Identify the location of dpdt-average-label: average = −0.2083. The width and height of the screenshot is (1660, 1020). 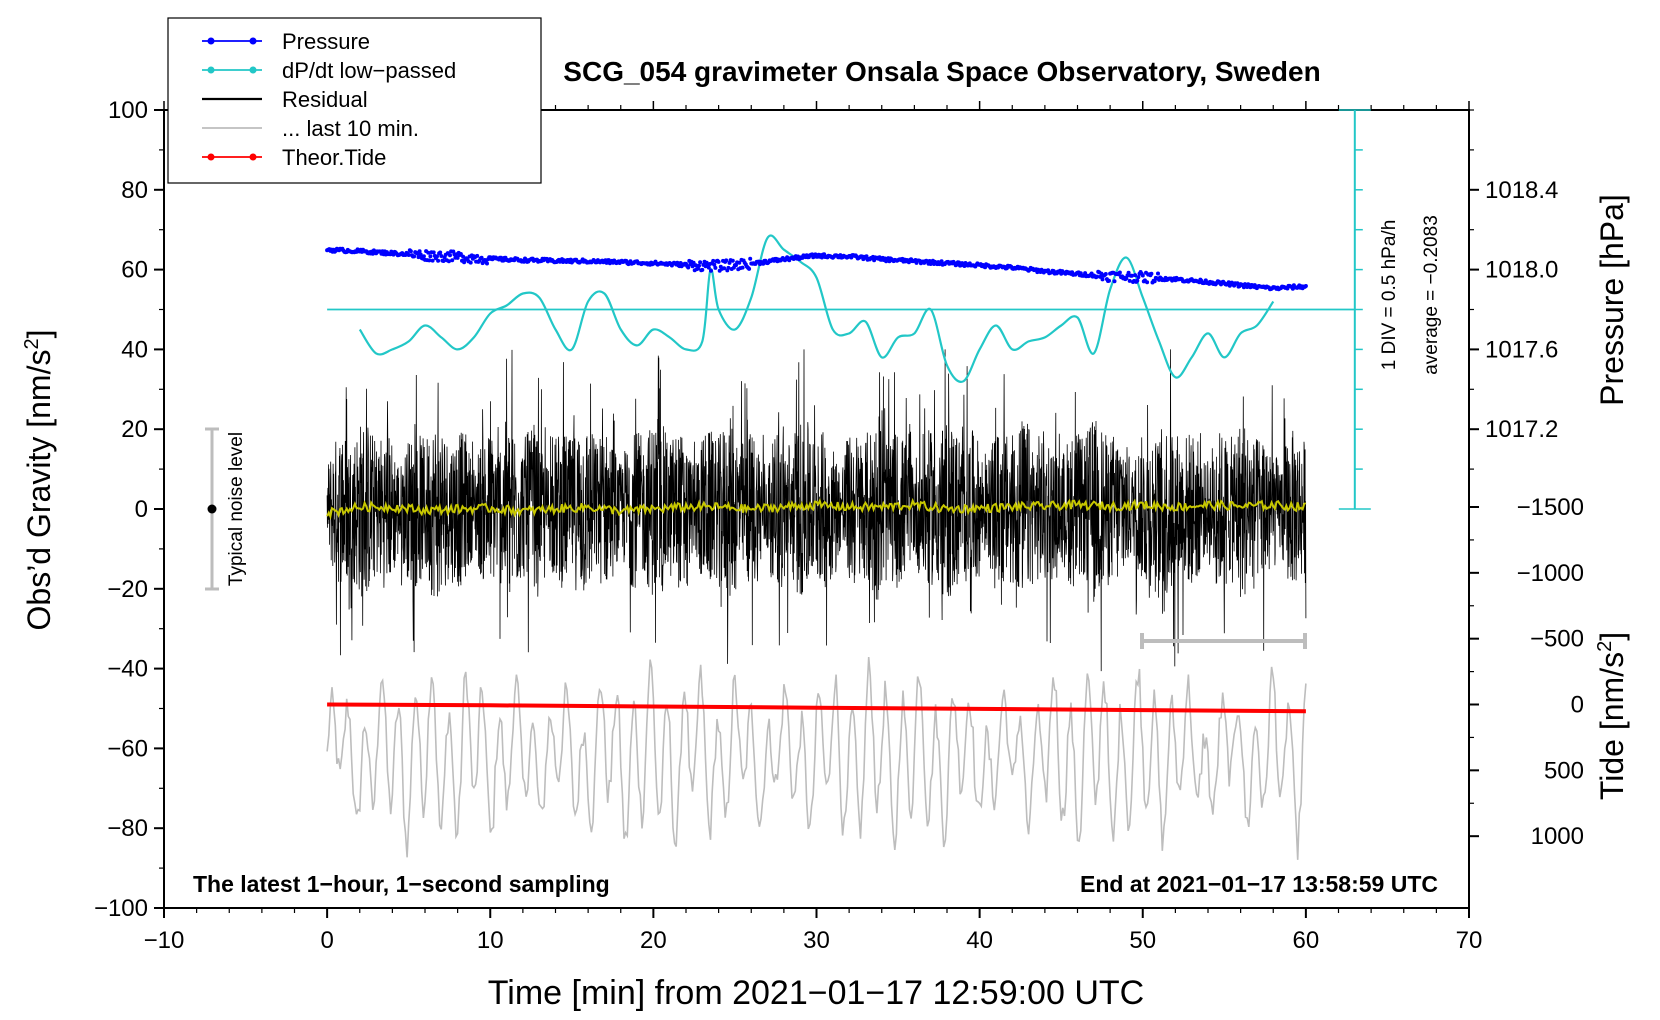
(1431, 295).